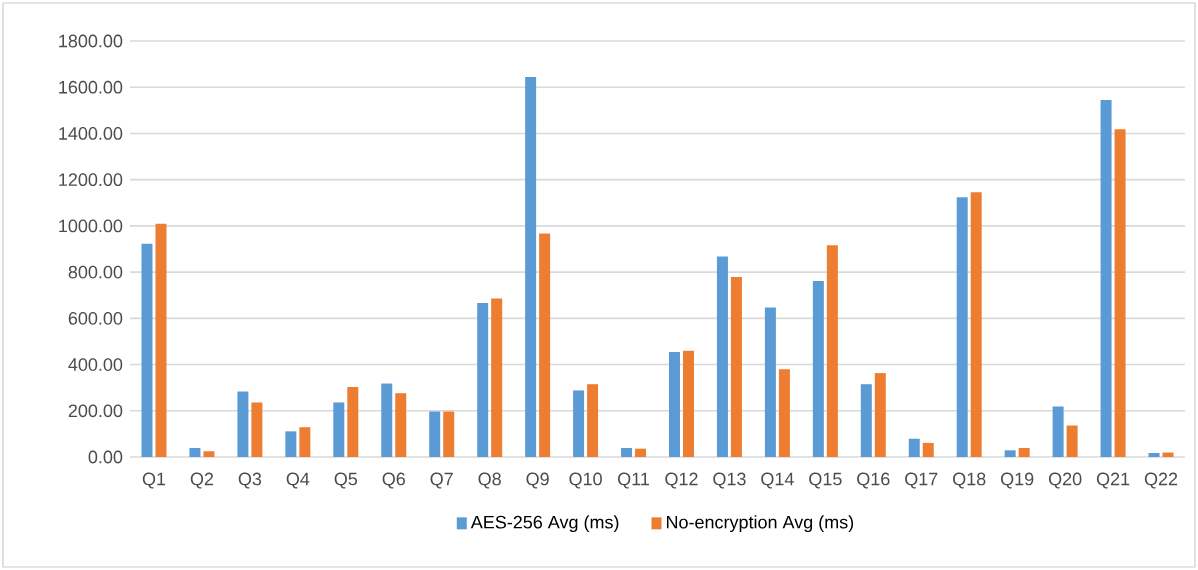 The width and height of the screenshot is (1198, 570). What do you see at coordinates (91, 180) in the screenshot?
I see `y-tick-label: 1200.00` at bounding box center [91, 180].